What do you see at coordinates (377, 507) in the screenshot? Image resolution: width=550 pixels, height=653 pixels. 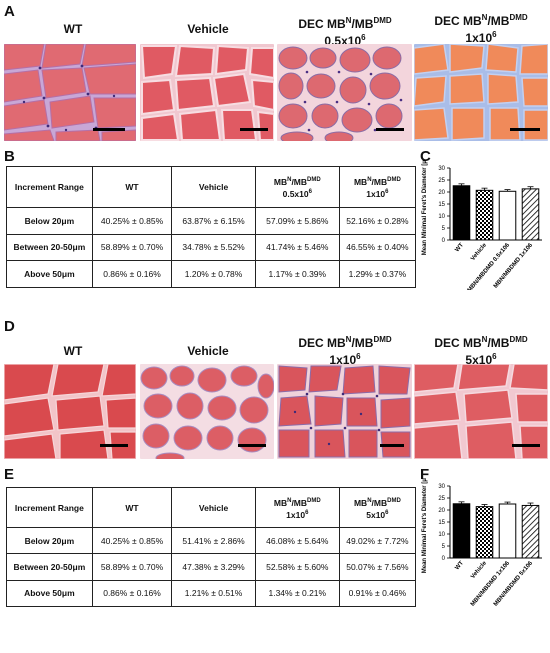 I see `table-header: MBN/MBDMD 5x106` at bounding box center [377, 507].